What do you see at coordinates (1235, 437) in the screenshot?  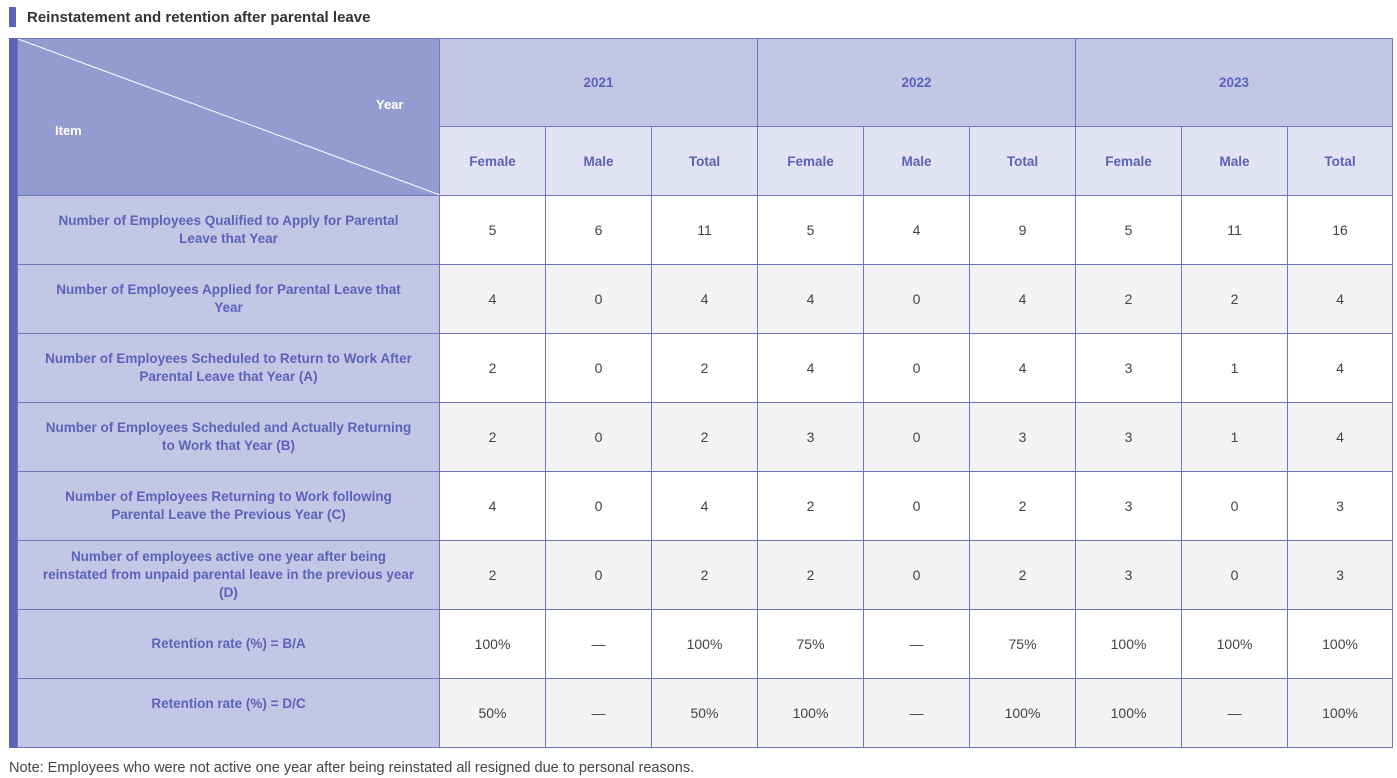 I see `table-cell: 1` at bounding box center [1235, 437].